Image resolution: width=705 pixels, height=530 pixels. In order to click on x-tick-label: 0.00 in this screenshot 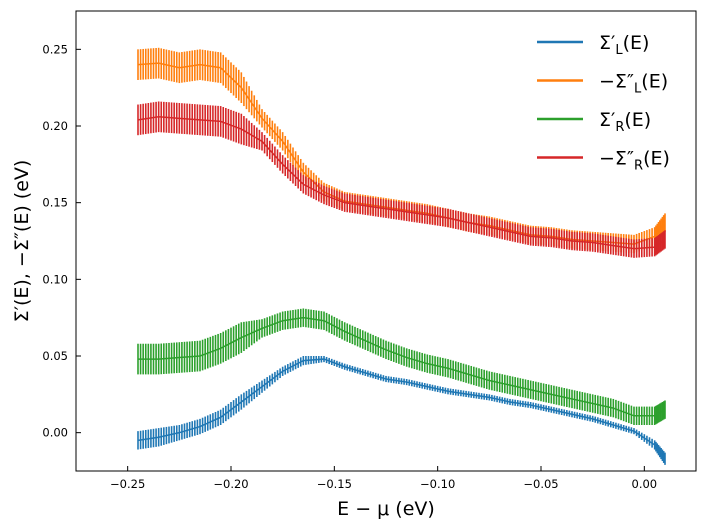, I will do `click(645, 484)`.